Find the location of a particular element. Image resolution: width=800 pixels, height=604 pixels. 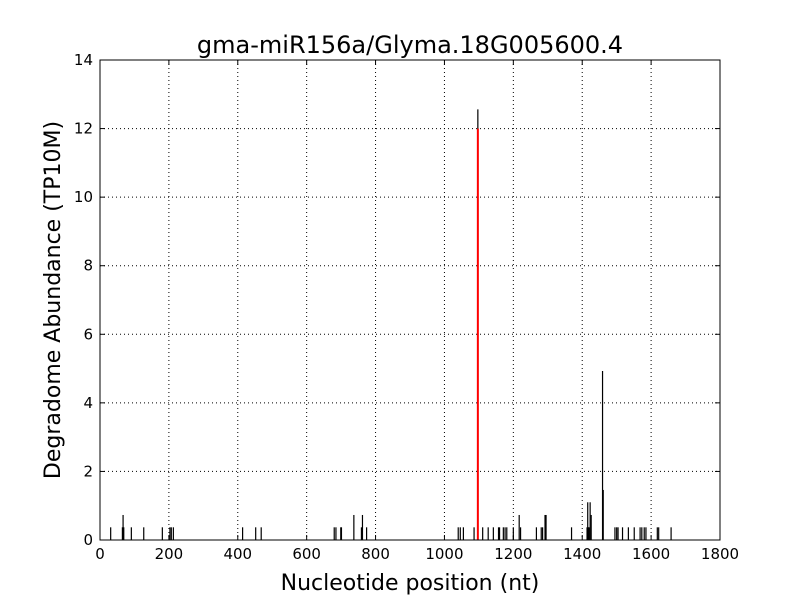

x-tick-label: 1400 is located at coordinates (582, 554).